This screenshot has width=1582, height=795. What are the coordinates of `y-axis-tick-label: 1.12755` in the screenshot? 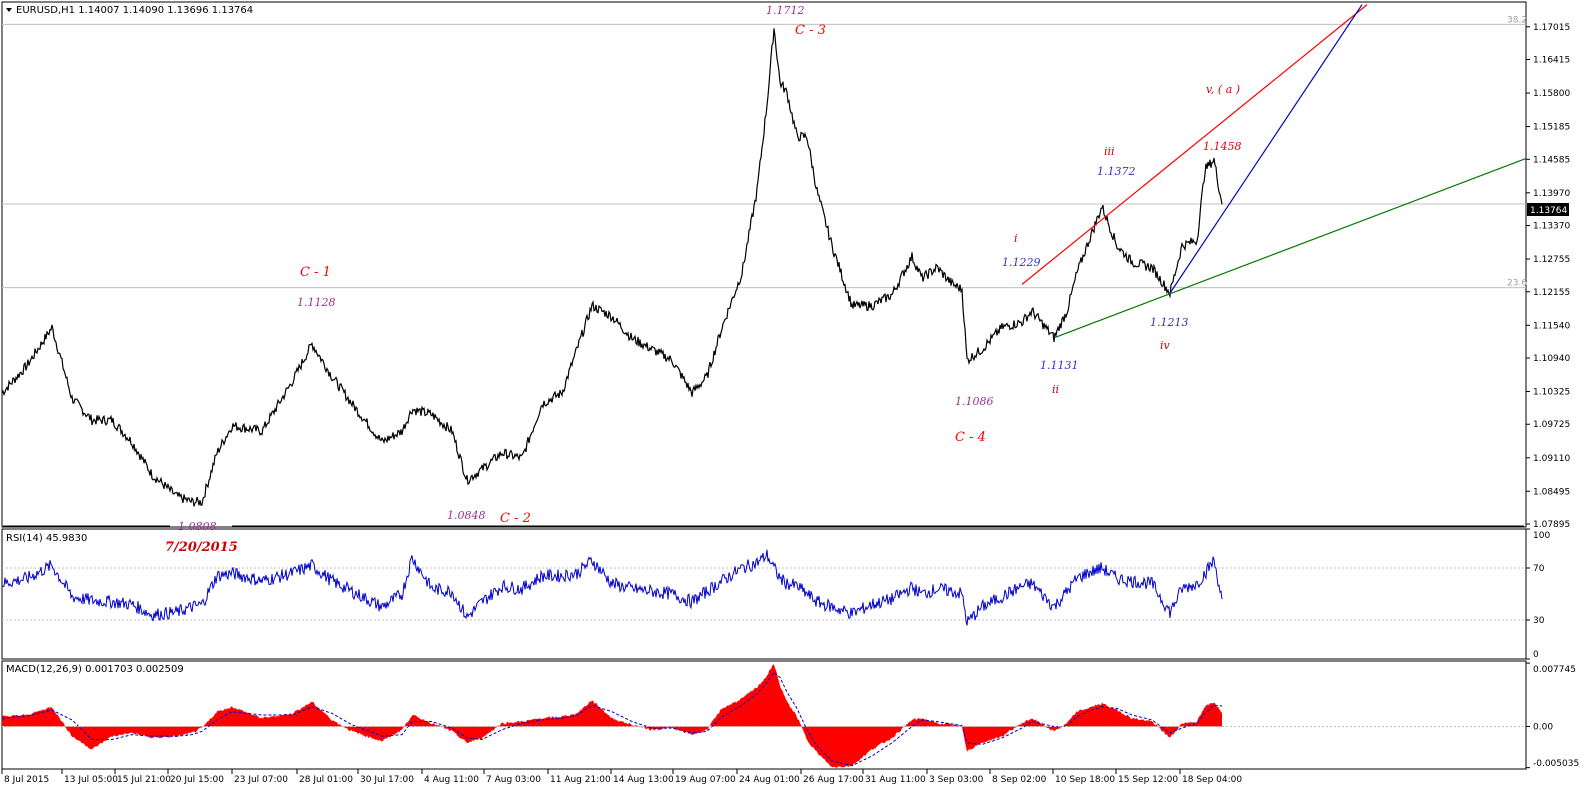 It's located at (1551, 260).